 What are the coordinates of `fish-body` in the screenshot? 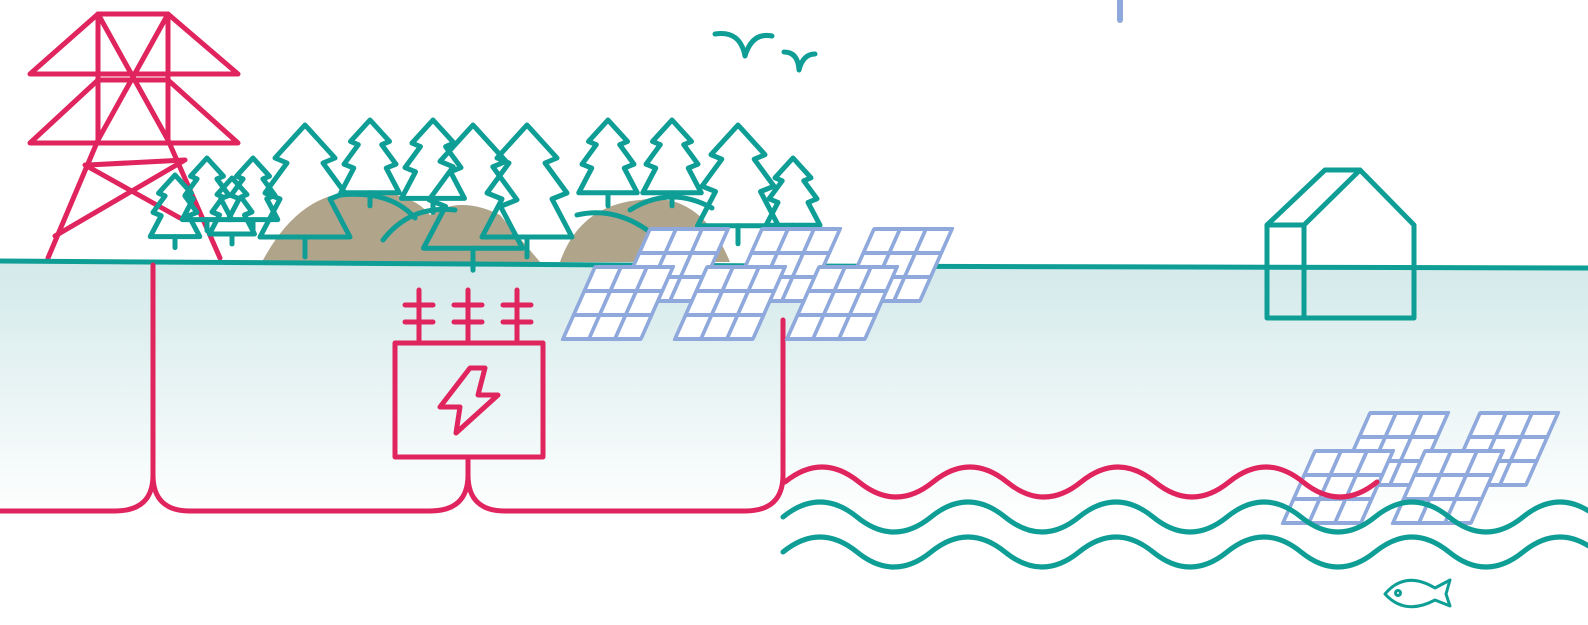 It's located at (1417, 593).